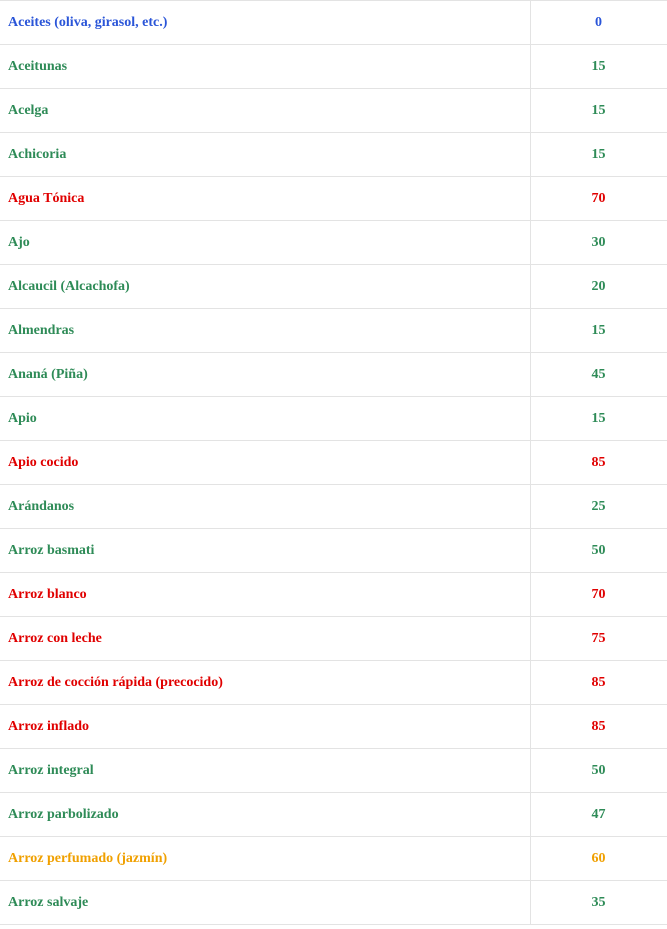 This screenshot has height=929, width=667. What do you see at coordinates (598, 286) in the screenshot?
I see `glycemic-value: 20` at bounding box center [598, 286].